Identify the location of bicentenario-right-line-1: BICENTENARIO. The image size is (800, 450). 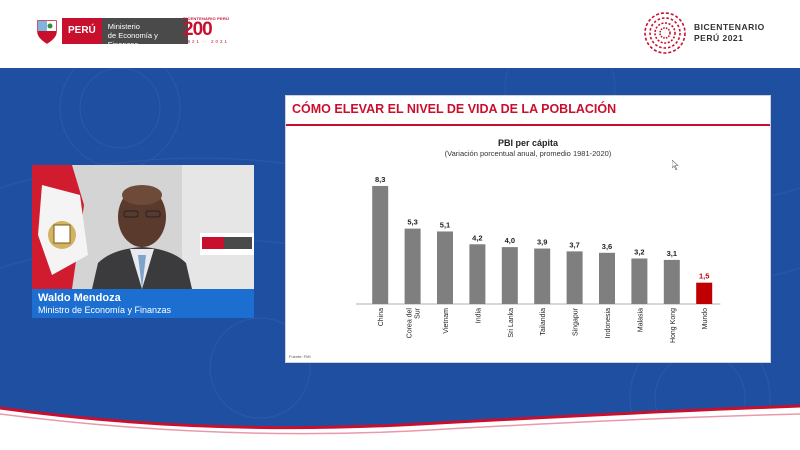
(729, 27).